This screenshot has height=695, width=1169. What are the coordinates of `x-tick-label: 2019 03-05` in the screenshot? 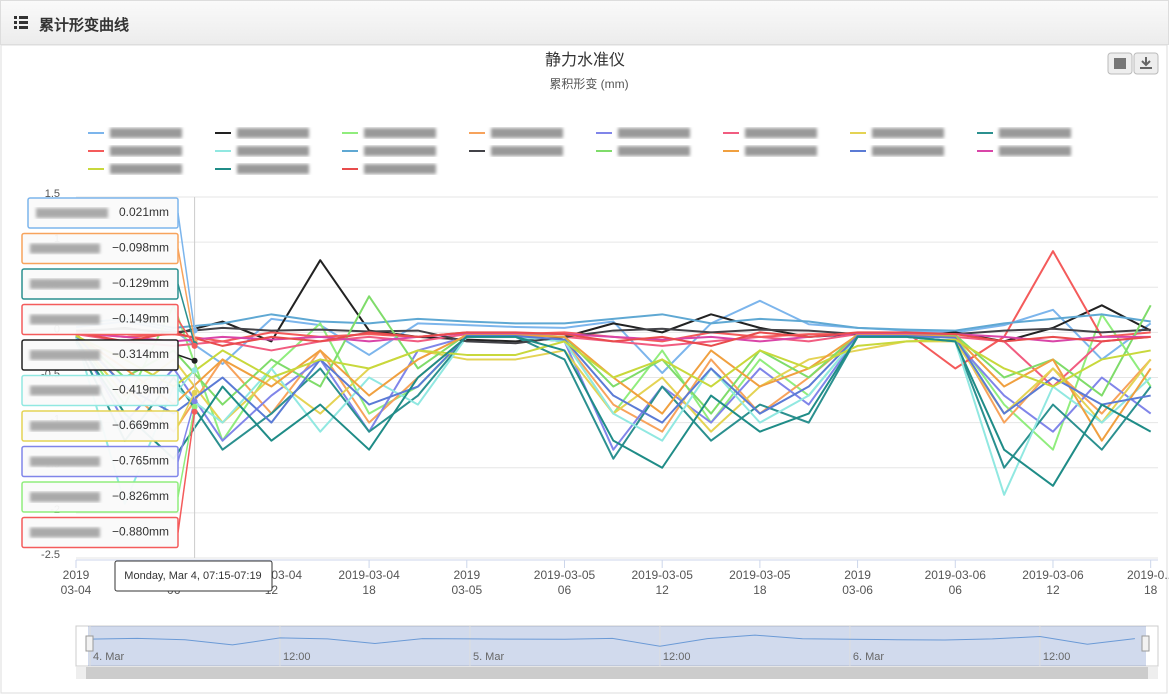 It's located at (466, 582).